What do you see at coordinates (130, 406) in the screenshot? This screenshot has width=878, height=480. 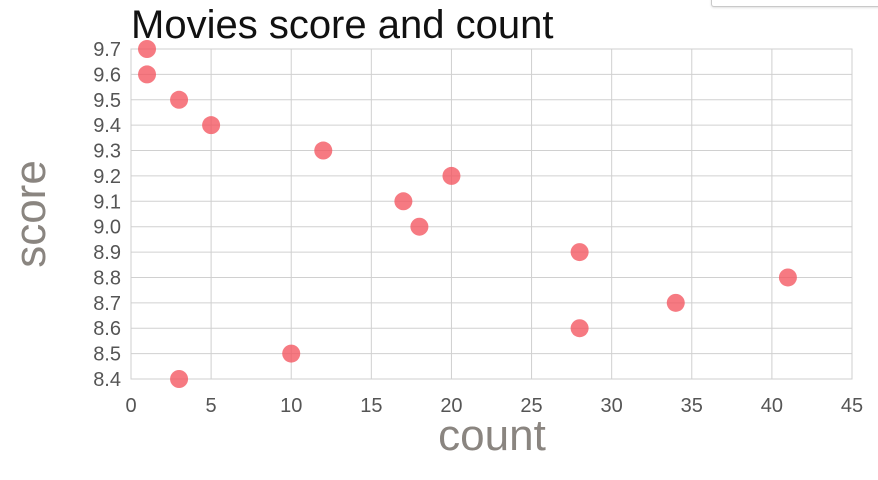 I see `x-tick-label: 0` at bounding box center [130, 406].